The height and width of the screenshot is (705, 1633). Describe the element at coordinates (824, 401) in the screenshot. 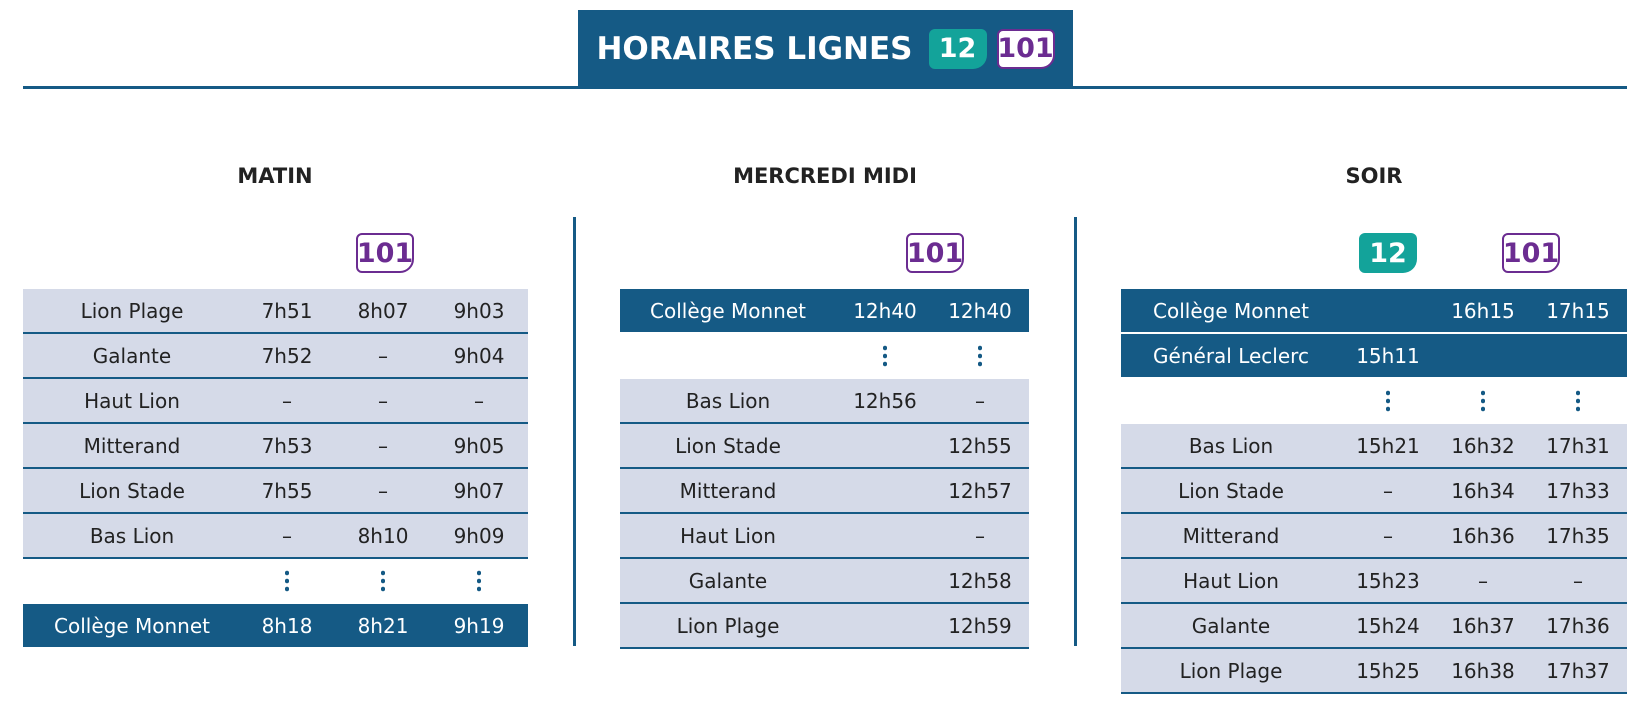

I see `timetable-row: Bas Lion 12h56 –` at that location.